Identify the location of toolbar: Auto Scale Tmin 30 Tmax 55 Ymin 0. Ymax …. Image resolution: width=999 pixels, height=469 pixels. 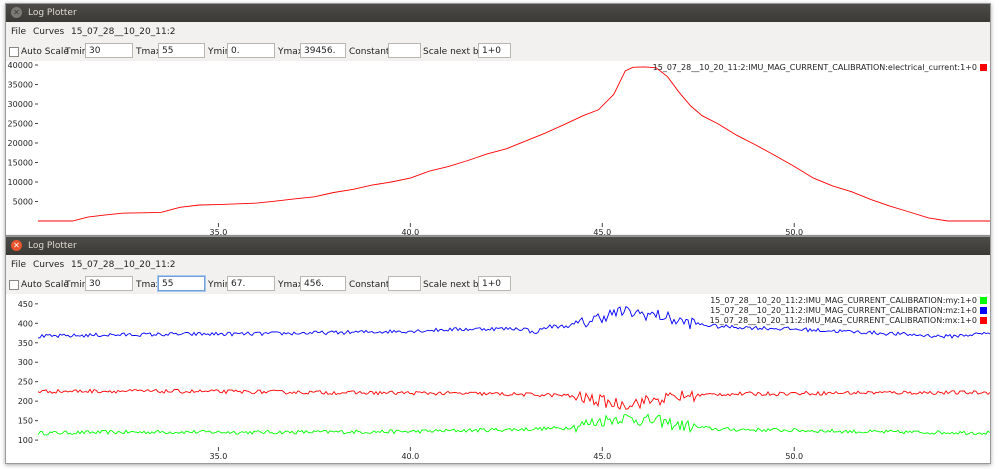
(498, 51).